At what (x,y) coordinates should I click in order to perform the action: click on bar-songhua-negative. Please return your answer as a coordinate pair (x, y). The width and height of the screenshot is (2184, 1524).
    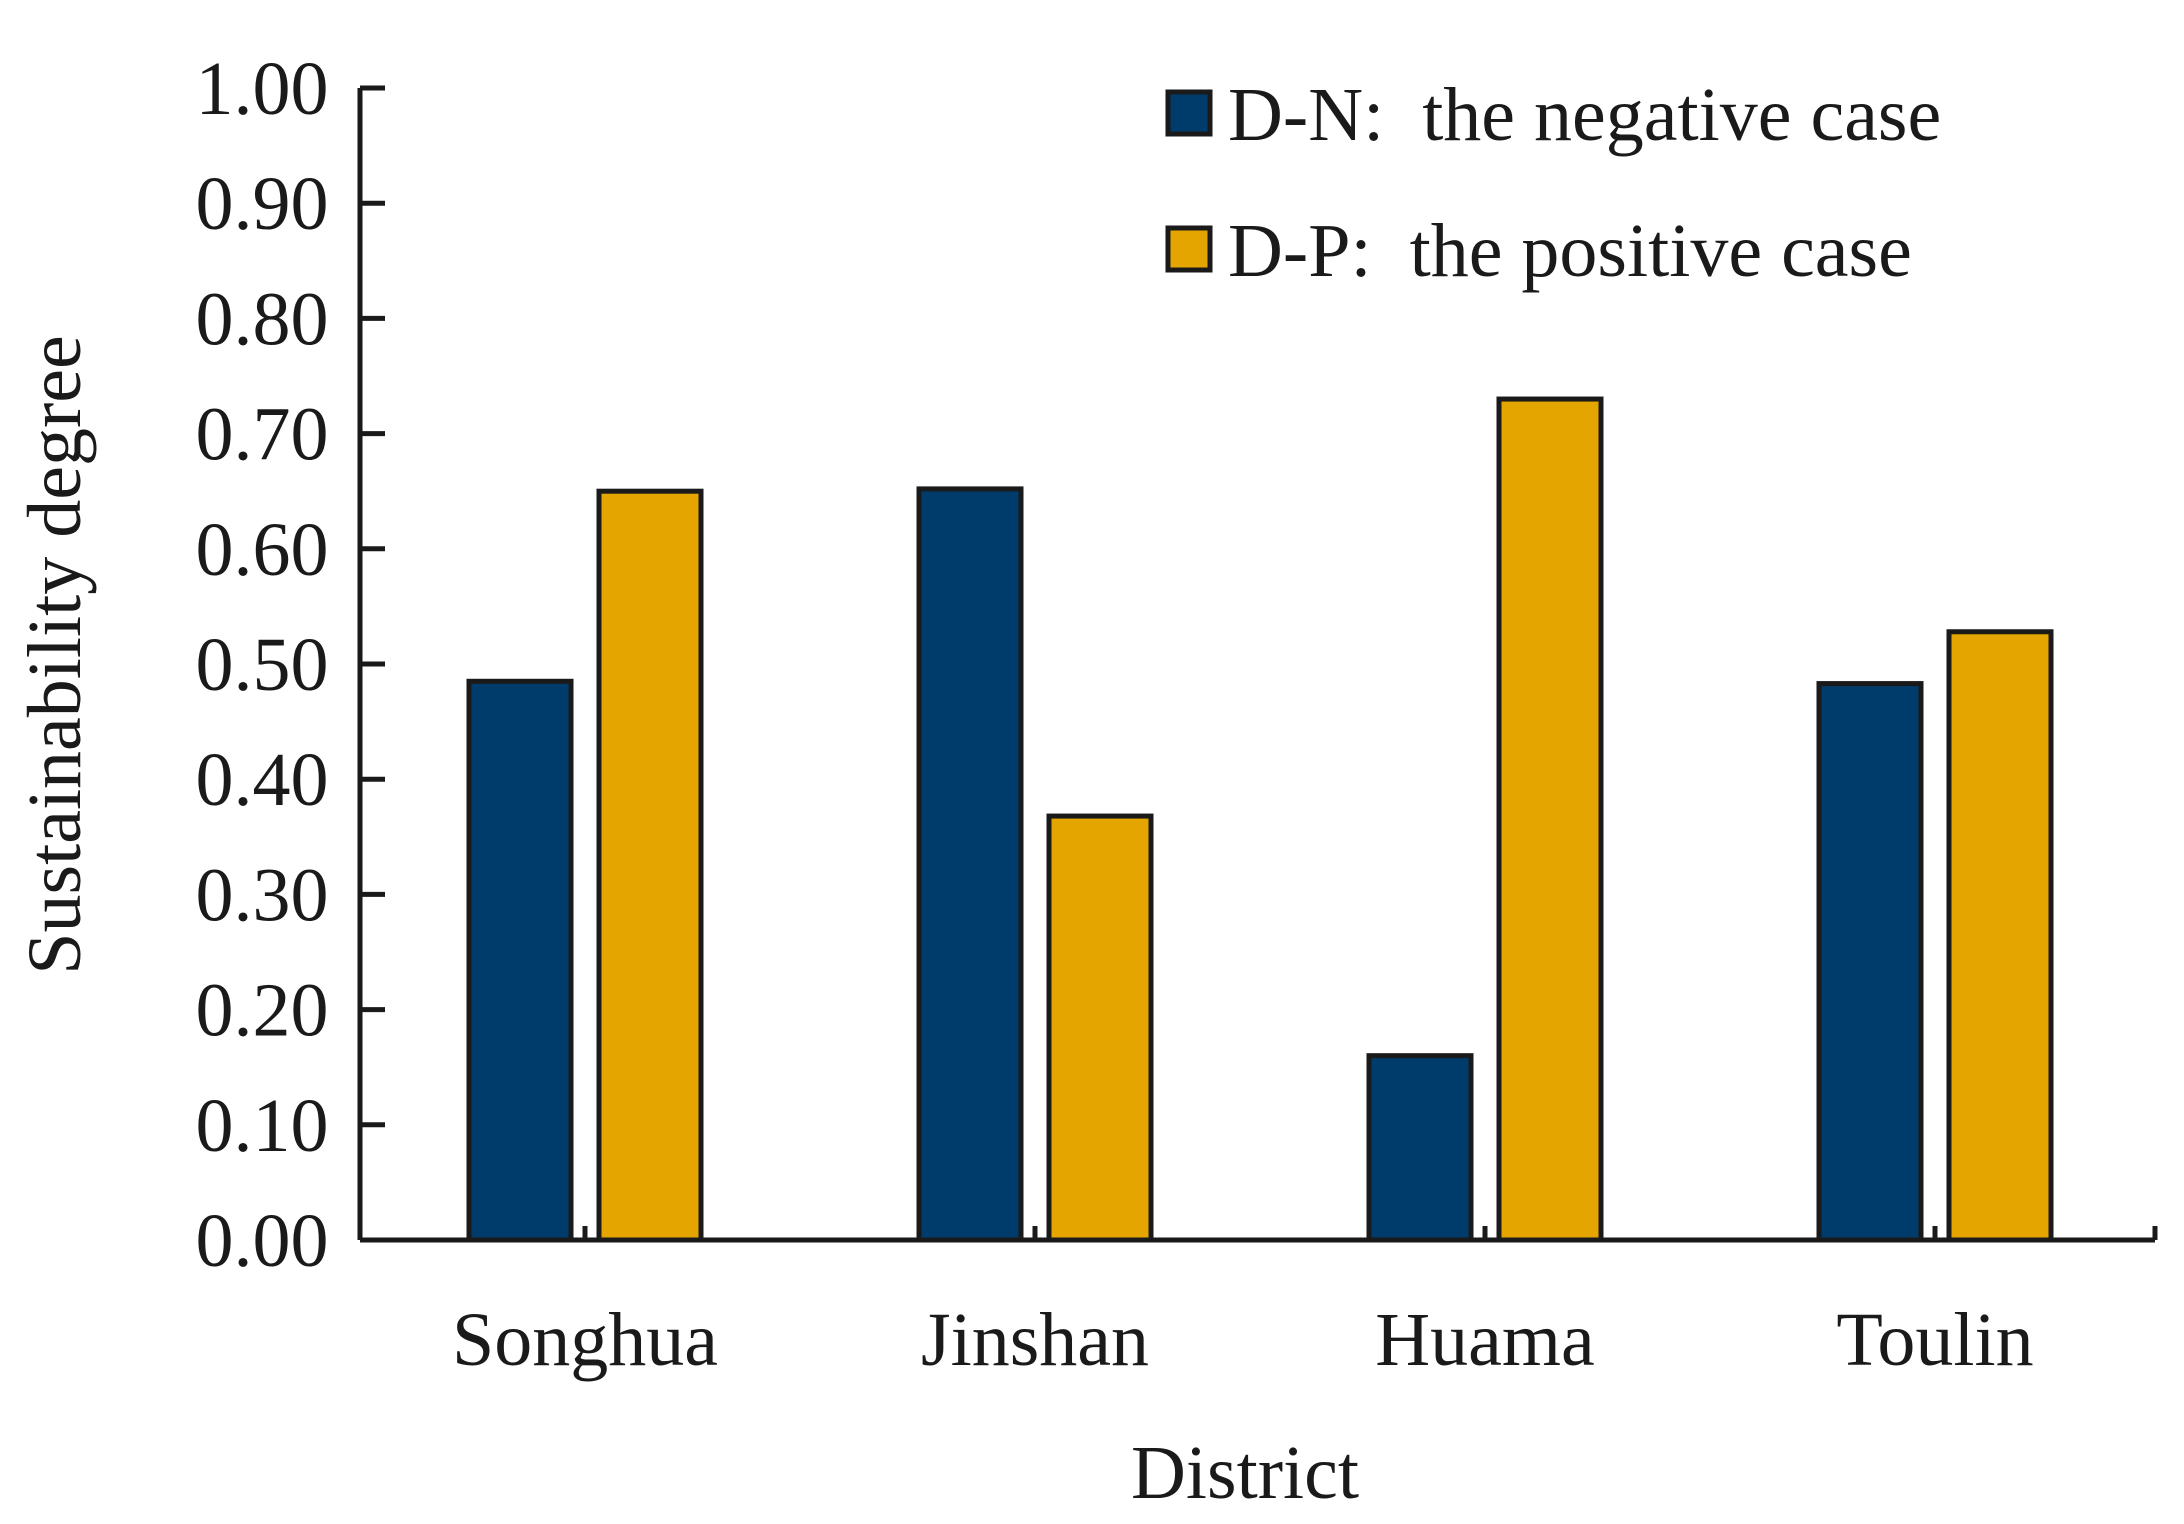
    Looking at the image, I should click on (520, 960).